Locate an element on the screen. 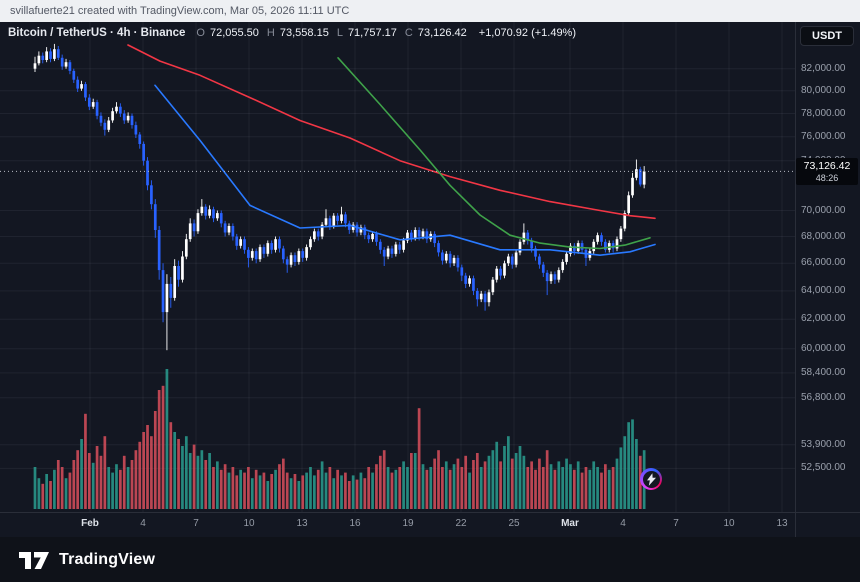  time-axis-label: 16 is located at coordinates (355, 523).